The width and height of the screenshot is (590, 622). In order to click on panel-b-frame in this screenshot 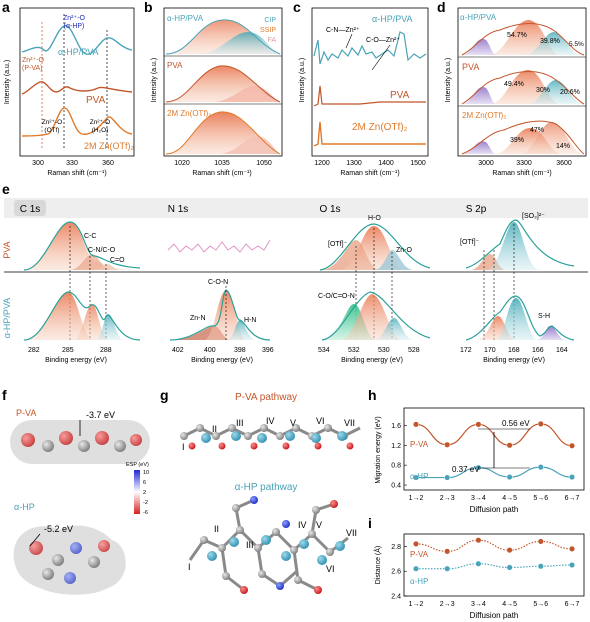, I will do `click(223, 82)`.